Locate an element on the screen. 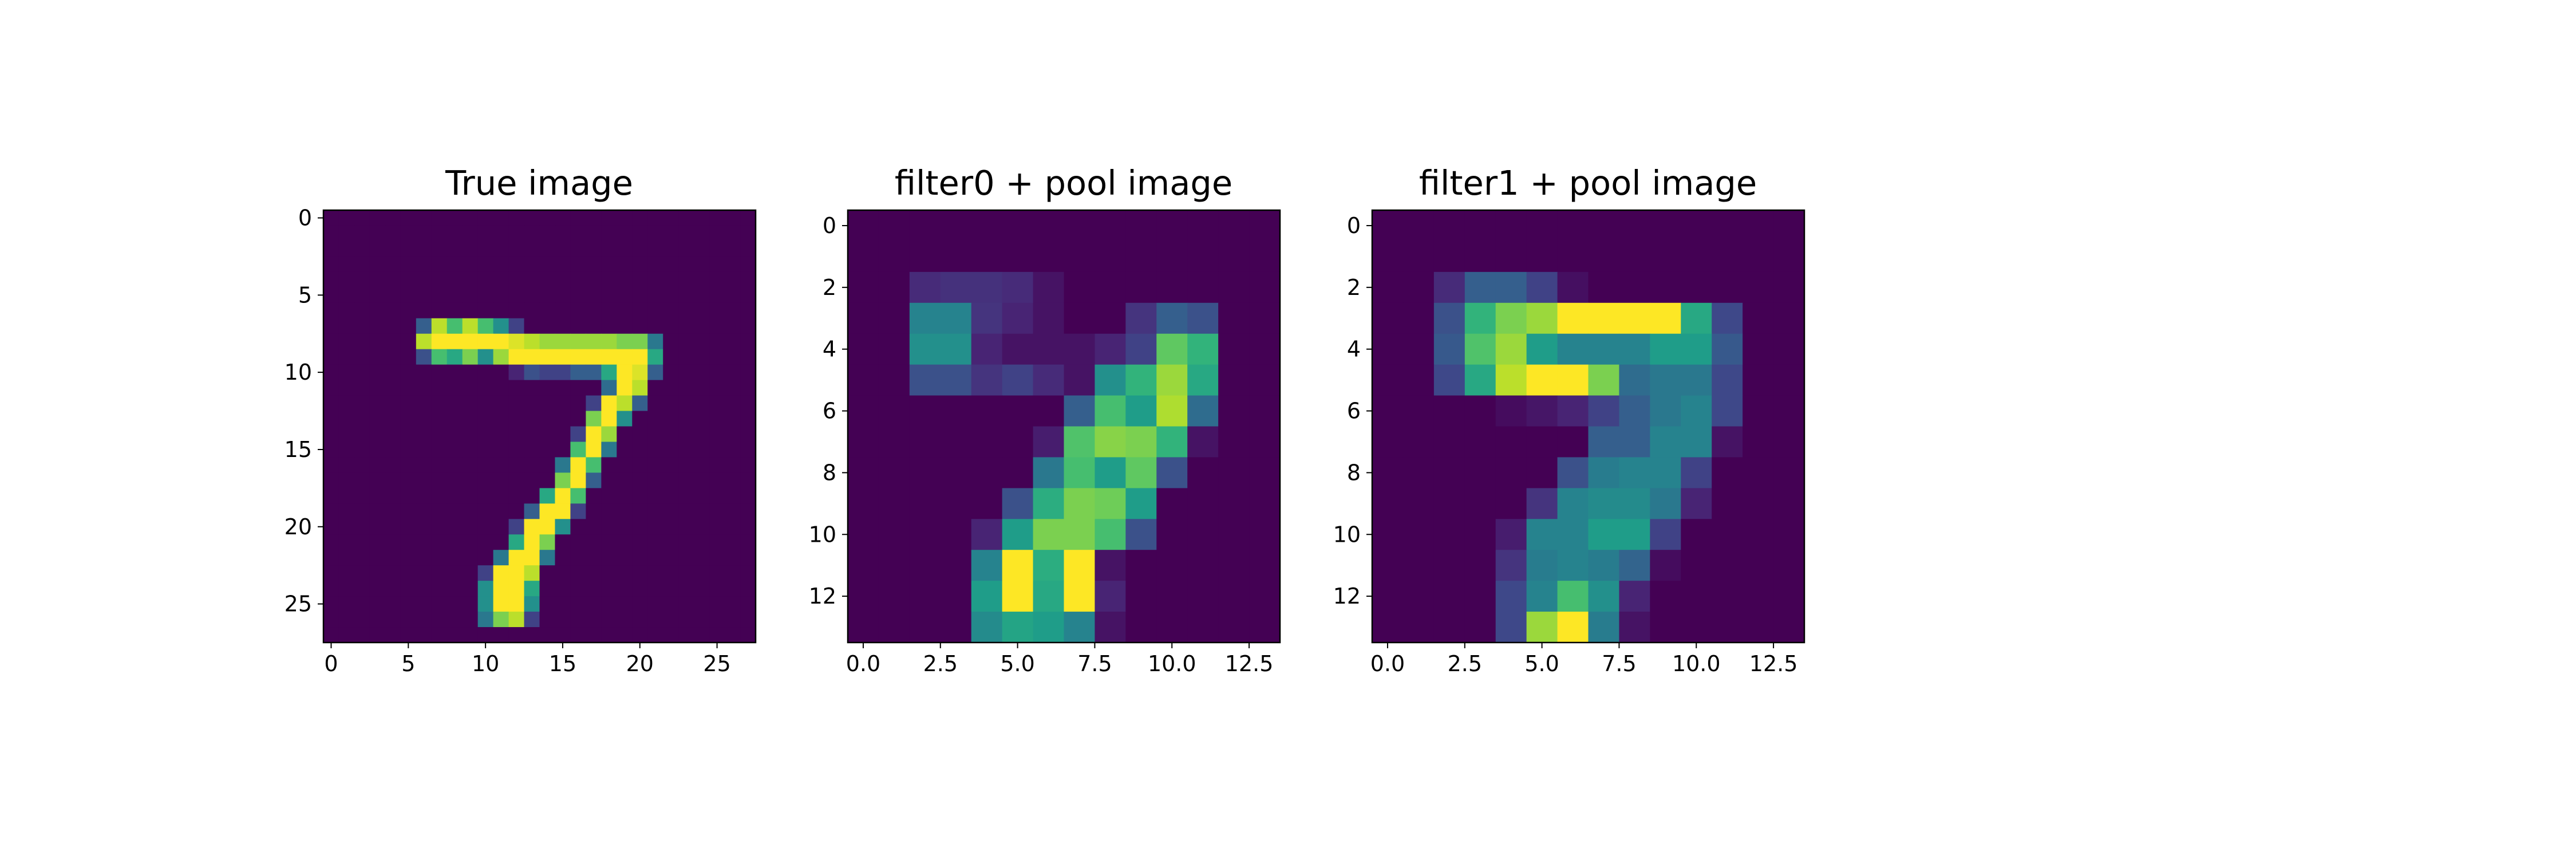 The image size is (2576, 859). x-tick-label: 7.5 is located at coordinates (1094, 663).